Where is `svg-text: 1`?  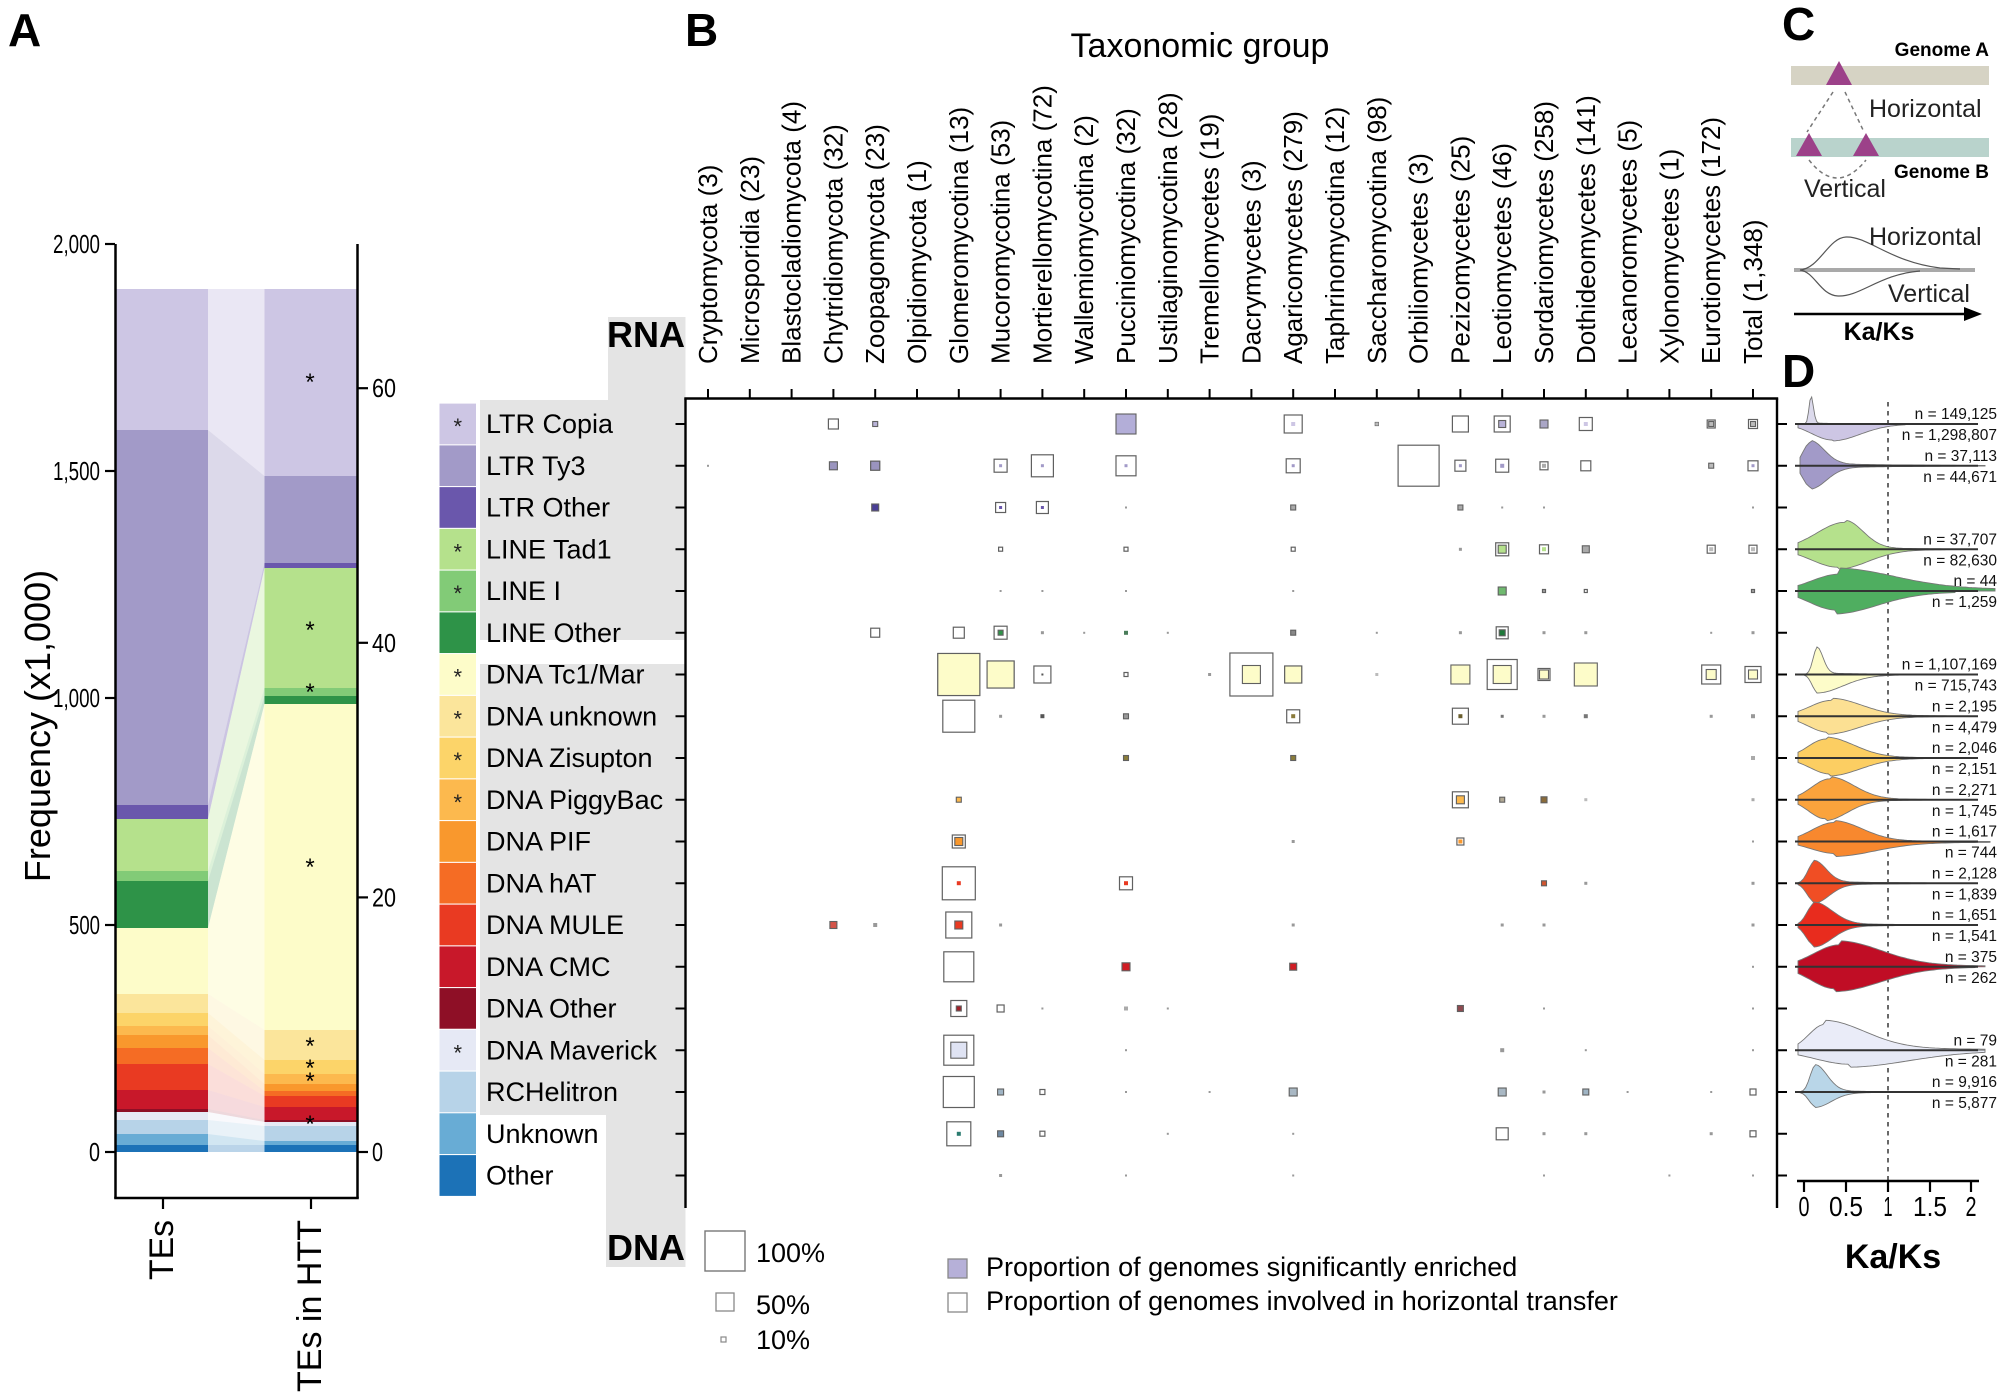
svg-text: 1 is located at coordinates (1888, 1206).